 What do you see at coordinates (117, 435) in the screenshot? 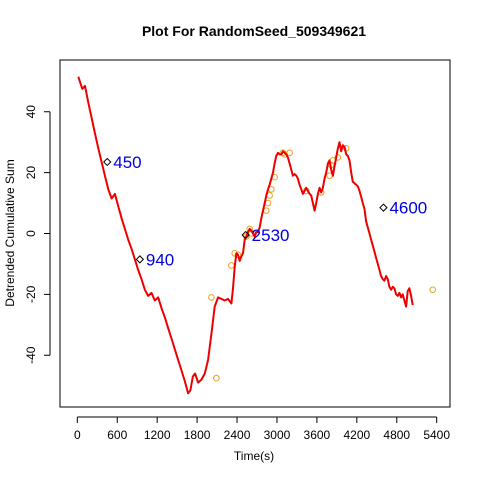
I see `x-tick-label: 600` at bounding box center [117, 435].